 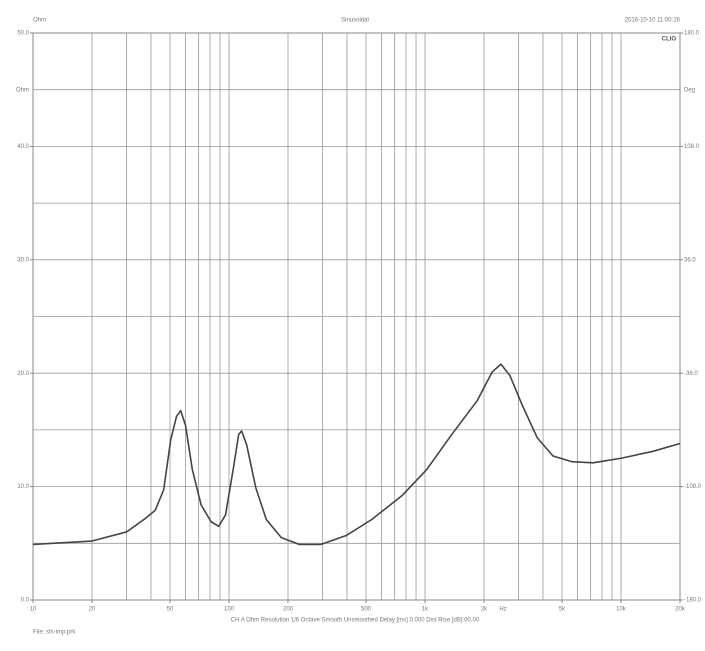 What do you see at coordinates (692, 147) in the screenshot?
I see `y2-tick-label: 108.0` at bounding box center [692, 147].